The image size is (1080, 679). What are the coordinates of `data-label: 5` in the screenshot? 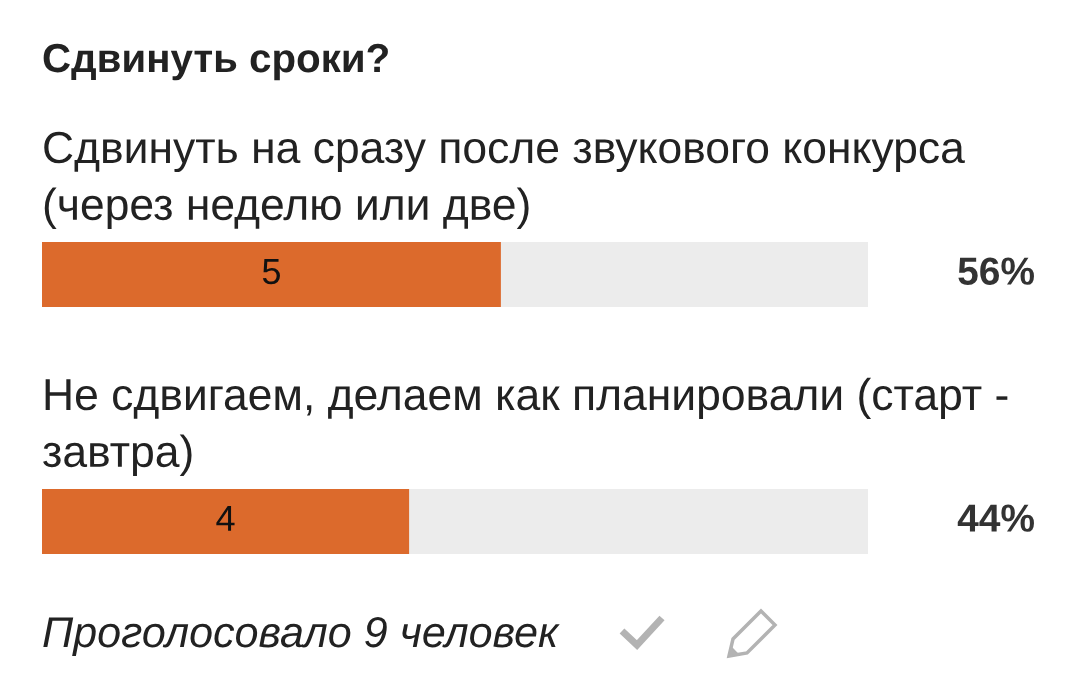 It's located at (271, 271).